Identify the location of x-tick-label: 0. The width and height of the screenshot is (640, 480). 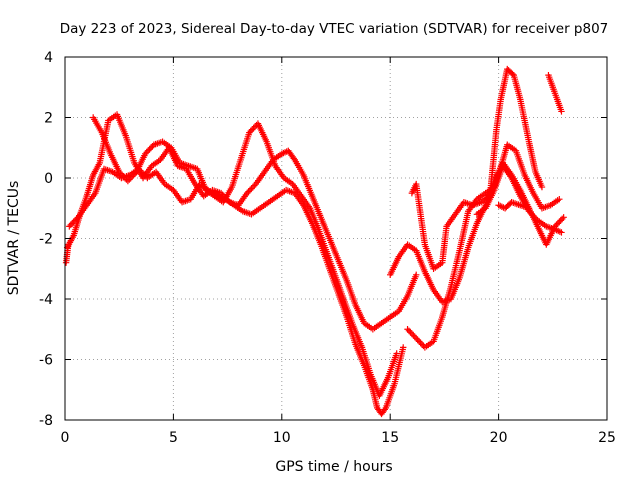
(65, 438).